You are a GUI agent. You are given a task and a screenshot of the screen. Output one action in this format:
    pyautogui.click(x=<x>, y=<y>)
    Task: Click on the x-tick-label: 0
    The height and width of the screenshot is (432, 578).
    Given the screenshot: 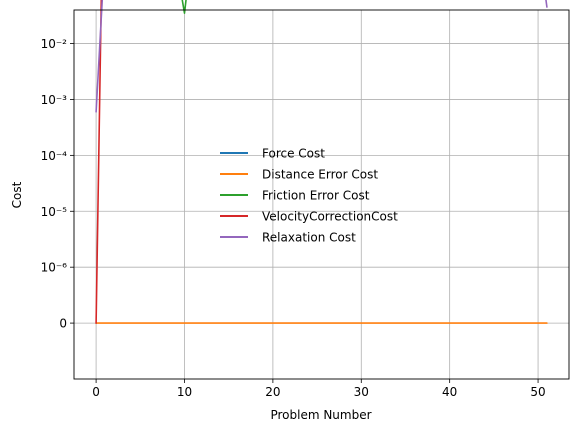 What is the action you would take?
    pyautogui.click(x=96, y=392)
    